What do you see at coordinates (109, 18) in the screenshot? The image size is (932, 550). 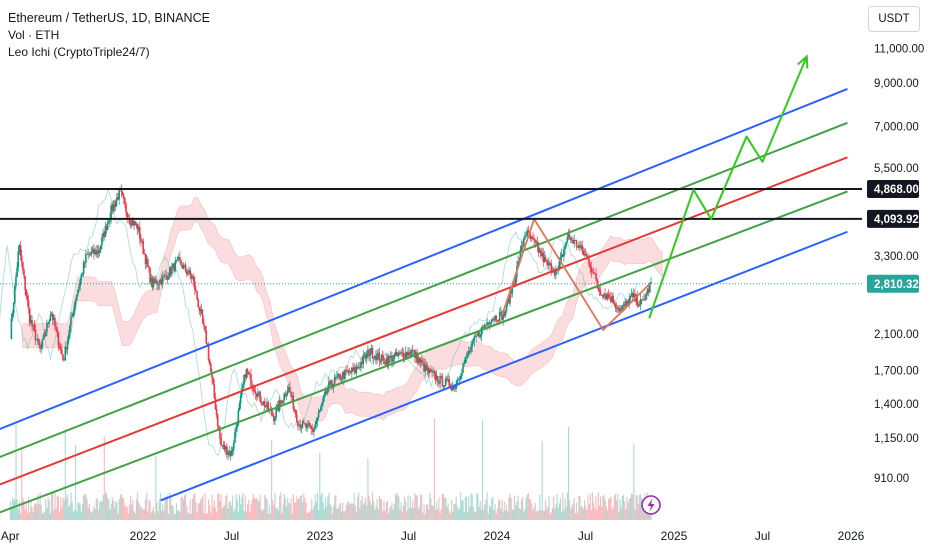 I see `symbol-title: Ethereum / TetherUS, 1D, BINANCE` at bounding box center [109, 18].